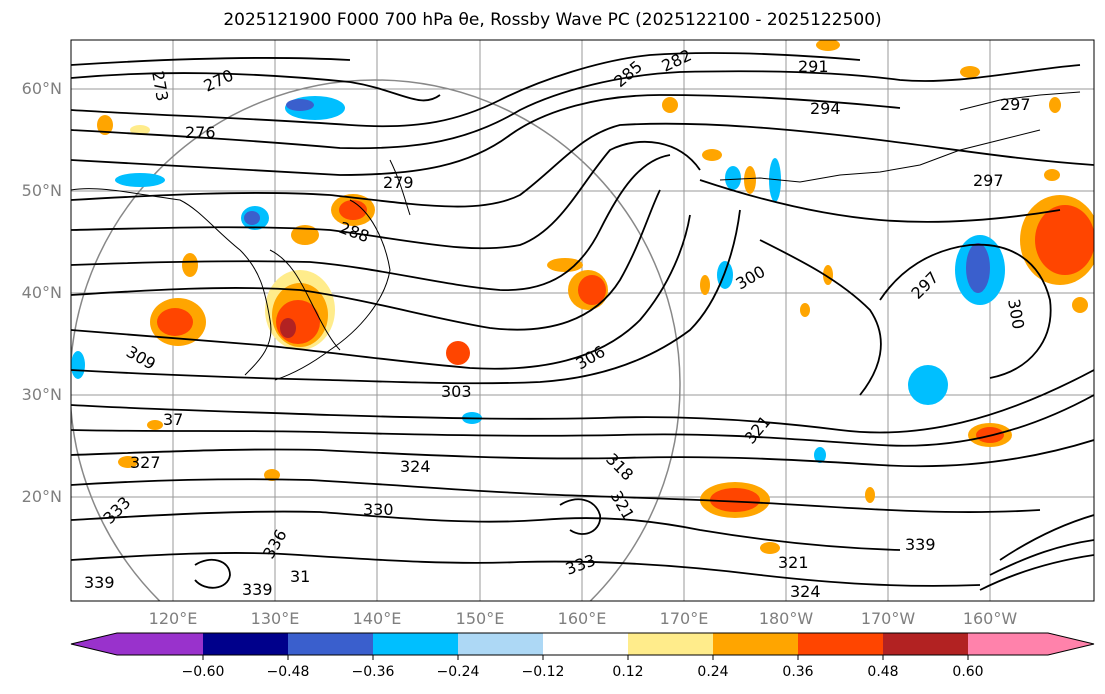 This screenshot has height=694, width=1105. What do you see at coordinates (883, 672) in the screenshot?
I see `colorbar-tick-label: 0.48` at bounding box center [883, 672].